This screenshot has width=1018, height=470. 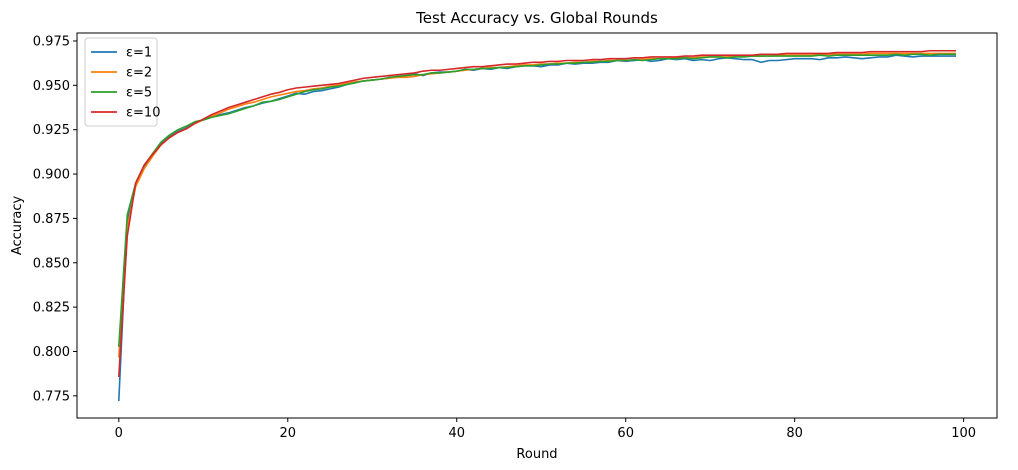 What do you see at coordinates (51, 219) in the screenshot?
I see `y-tick-label: 0.875` at bounding box center [51, 219].